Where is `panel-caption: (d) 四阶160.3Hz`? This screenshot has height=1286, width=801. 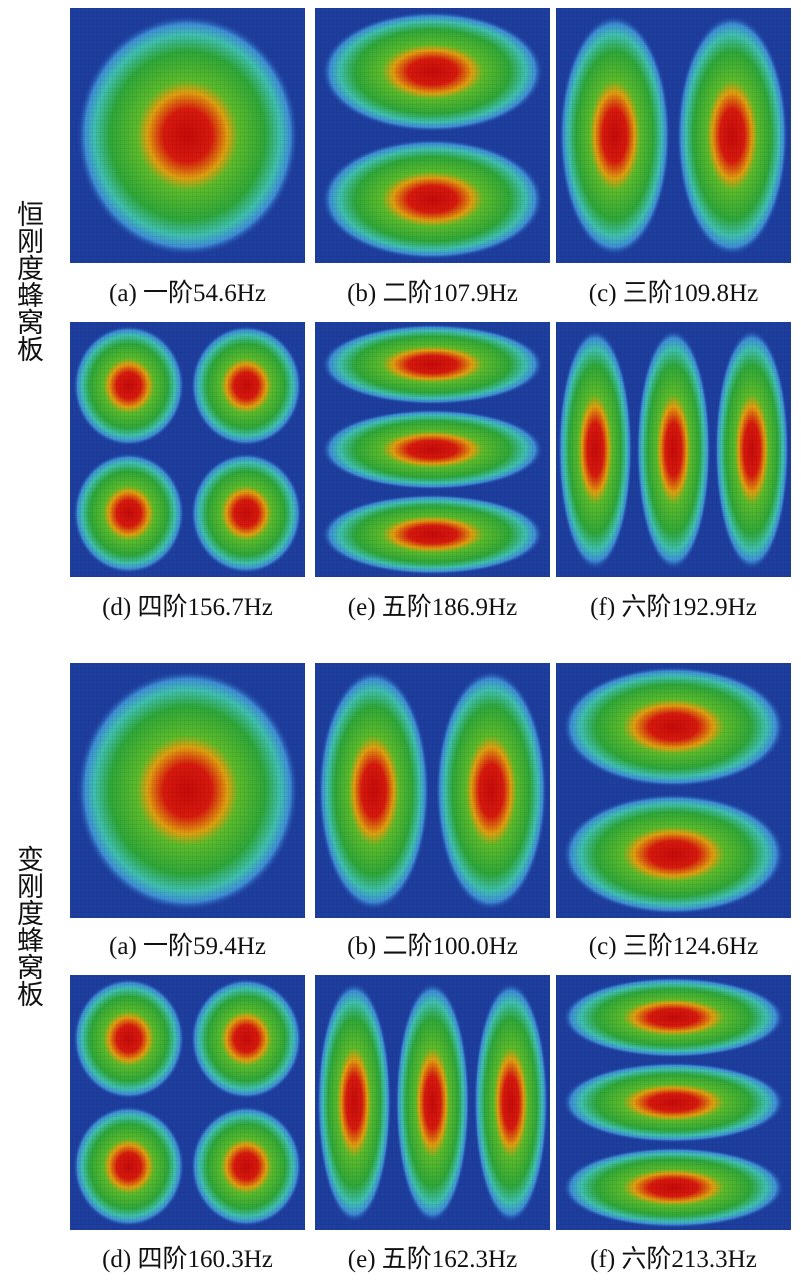
panel-caption: (d) 四阶160.3Hz is located at coordinates (187, 1259).